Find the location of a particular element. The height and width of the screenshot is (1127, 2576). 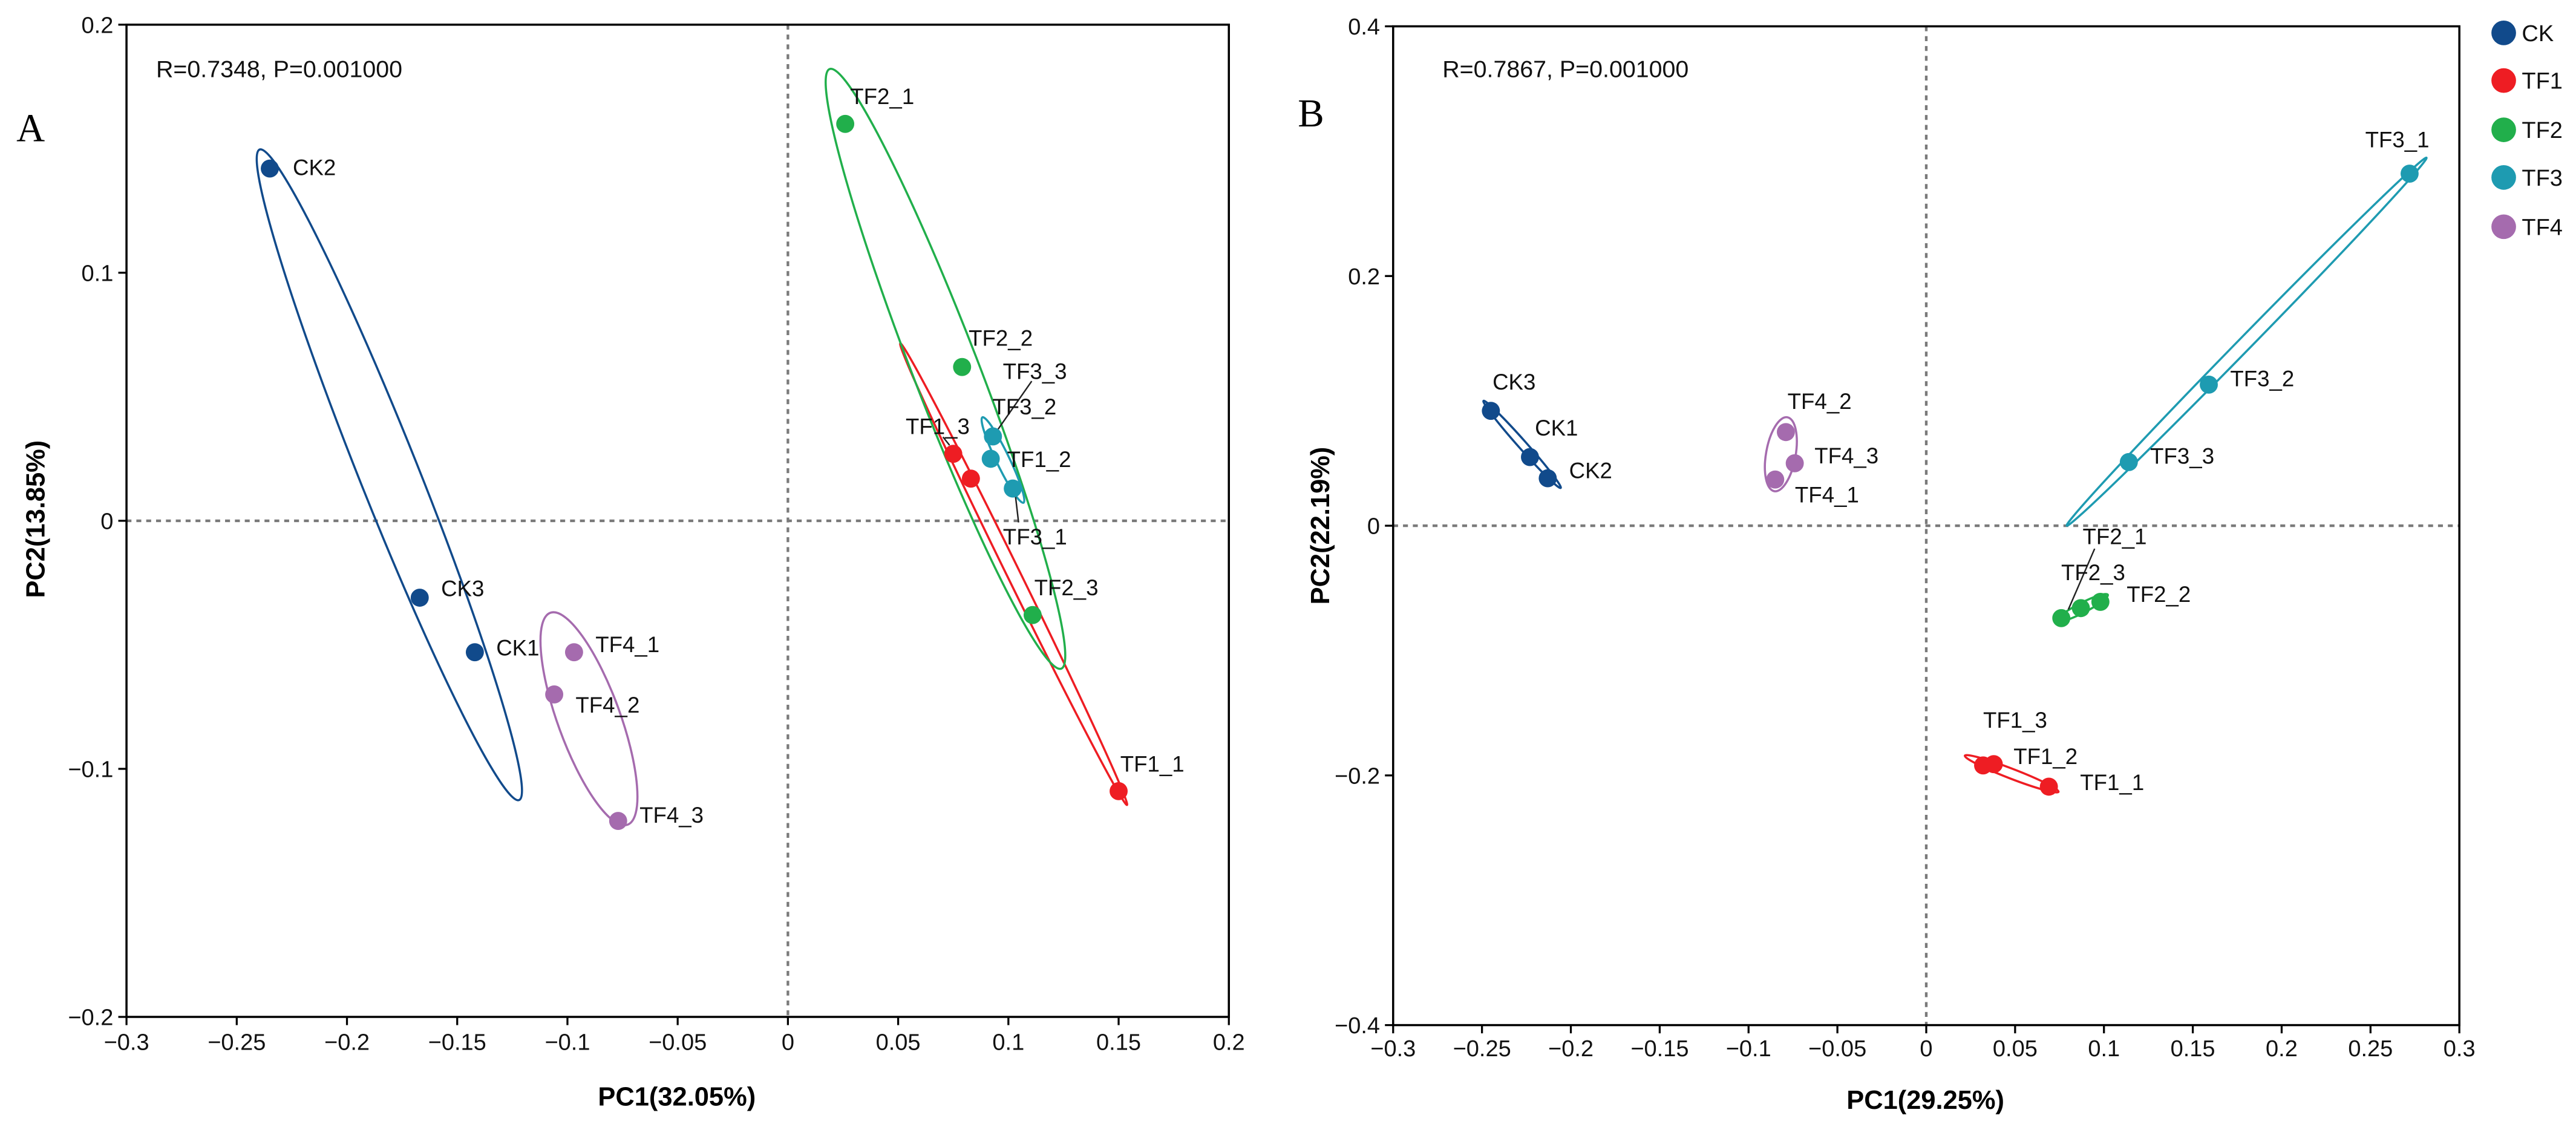

legend-item-ck: CK is located at coordinates (2522, 34).